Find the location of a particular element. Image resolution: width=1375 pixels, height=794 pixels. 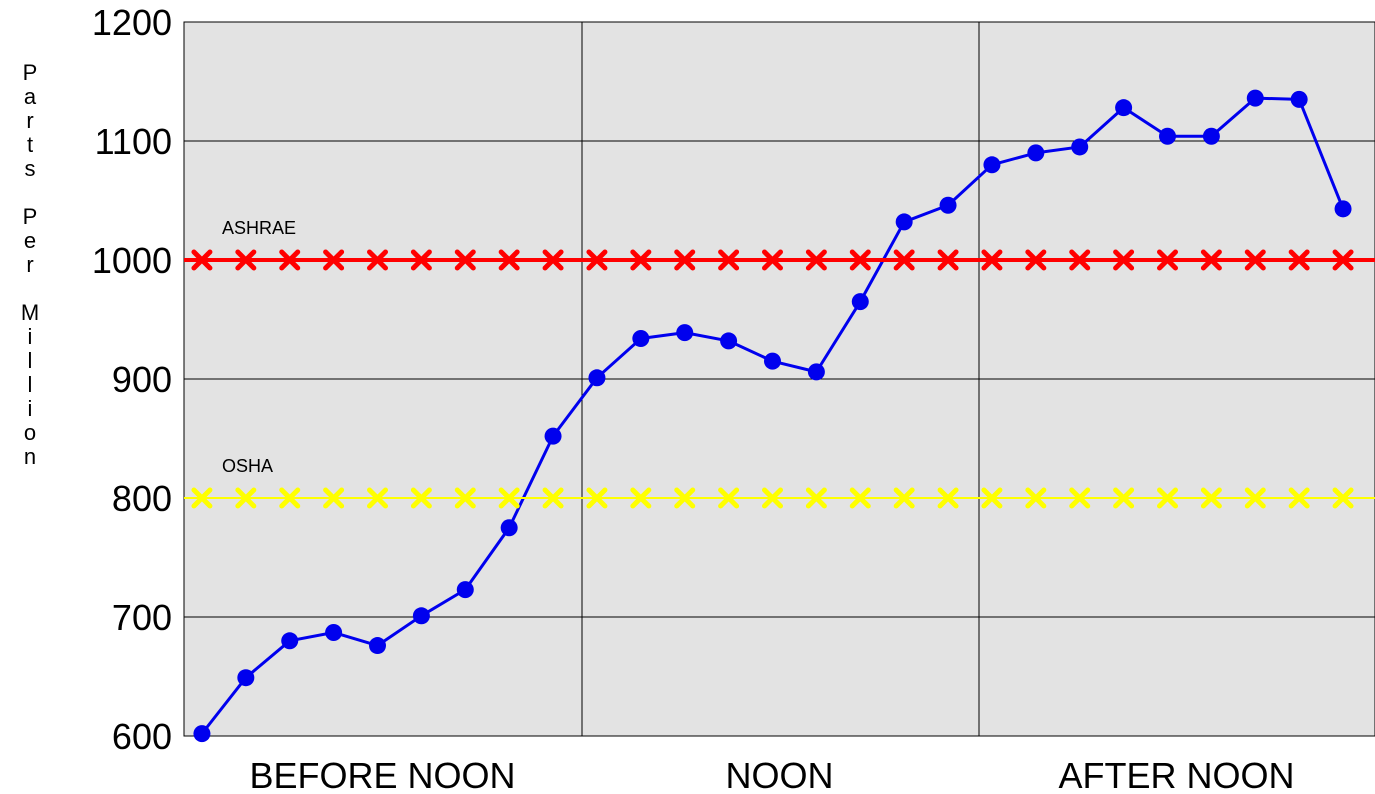

y-tick-label: 1100 is located at coordinates (133, 141).